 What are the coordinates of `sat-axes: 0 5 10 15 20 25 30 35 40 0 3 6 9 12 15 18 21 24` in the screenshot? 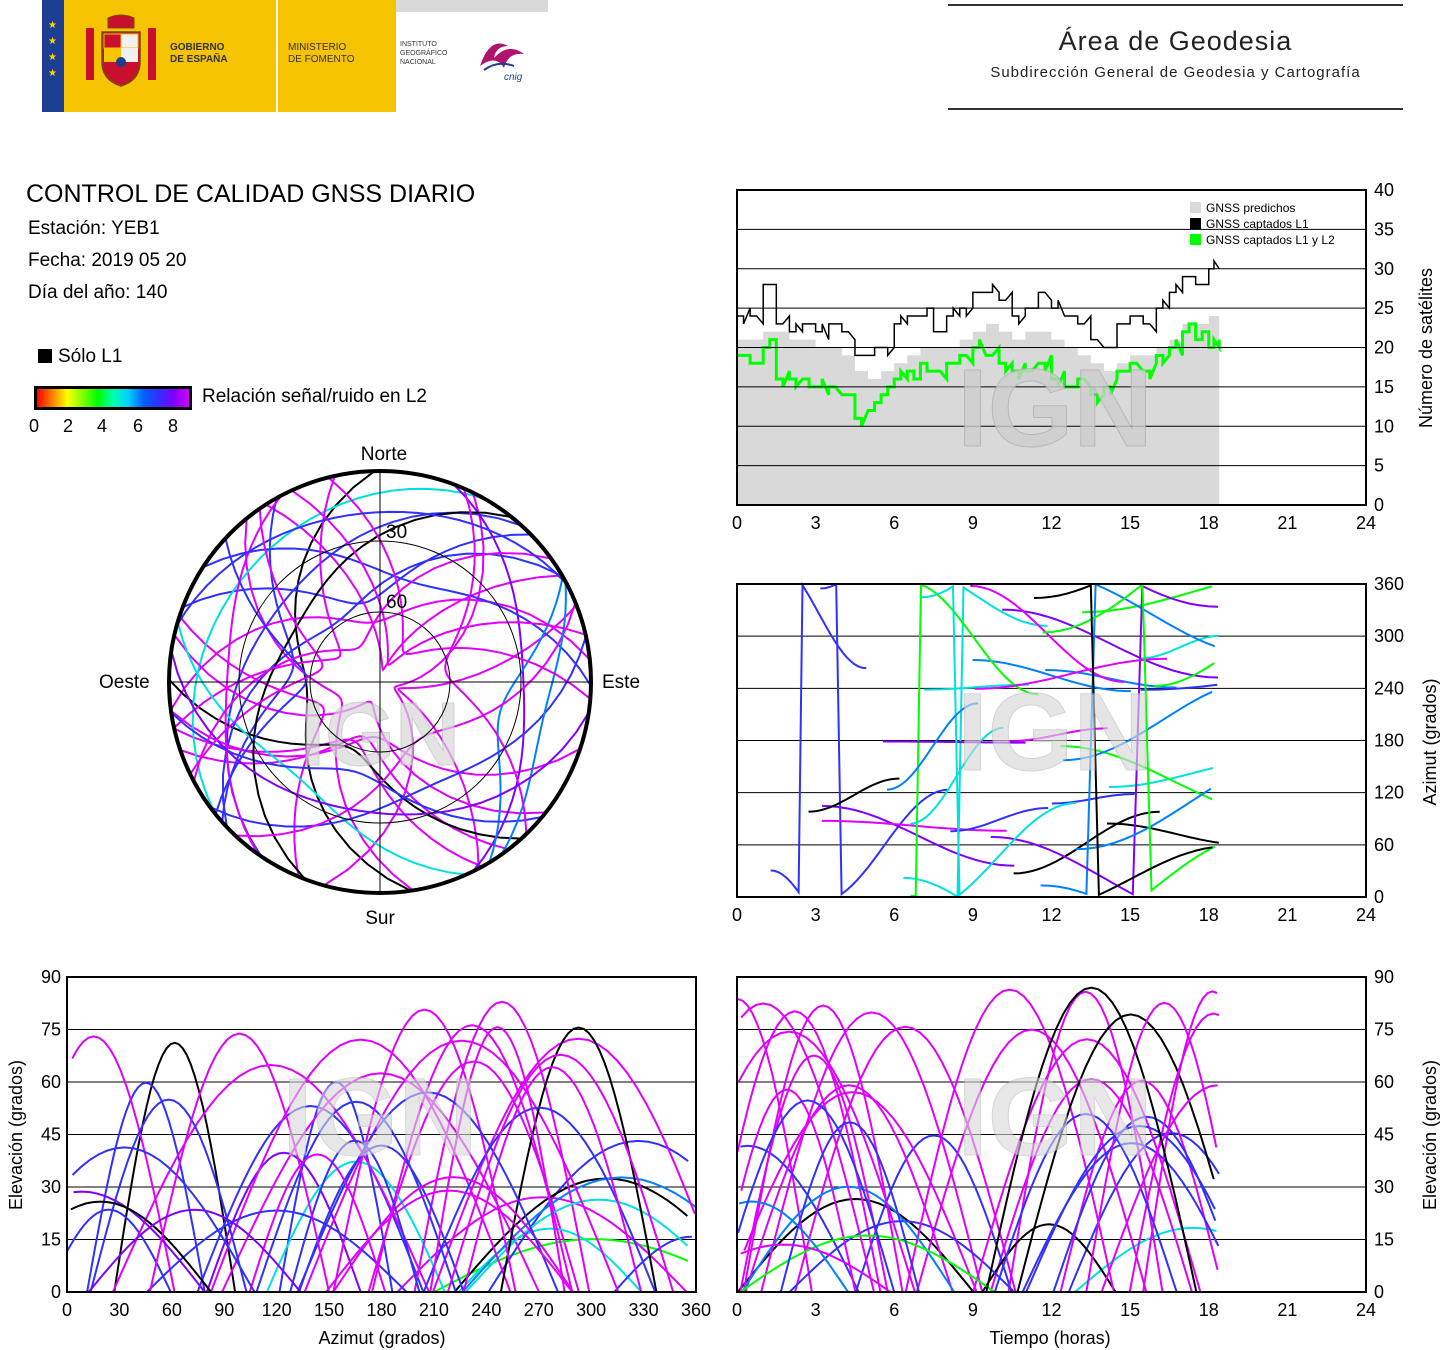 It's located at (1063, 356).